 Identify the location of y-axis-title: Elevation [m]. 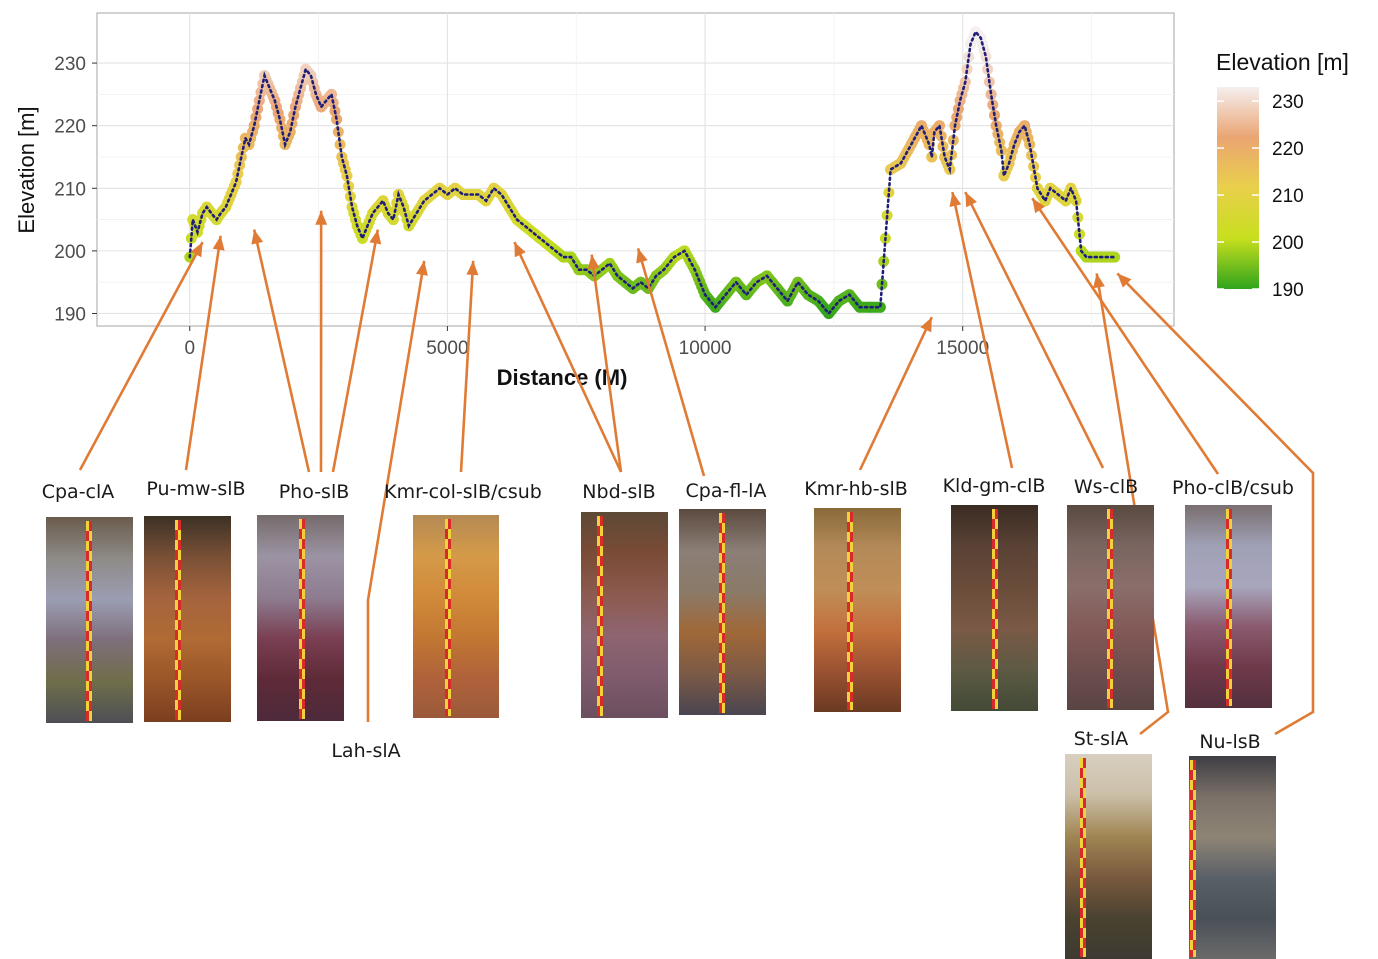
(26, 169).